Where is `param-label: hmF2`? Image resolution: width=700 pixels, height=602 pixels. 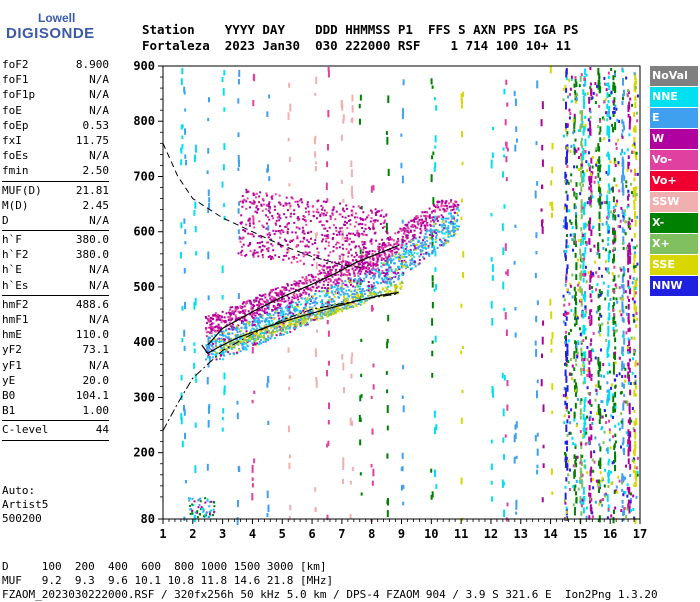 param-label: hmF2 is located at coordinates (15, 304).